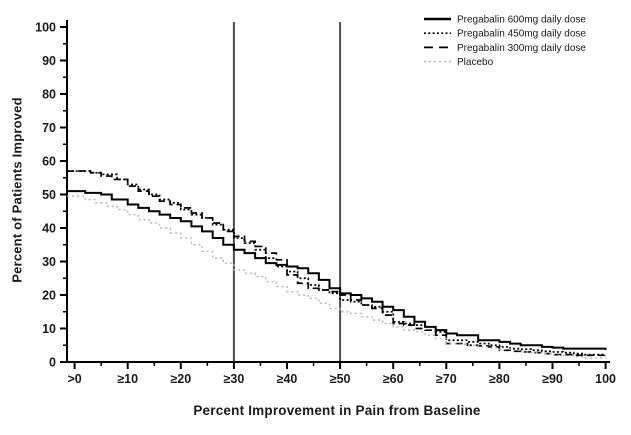  Describe the element at coordinates (446, 379) in the screenshot. I see `x-tick-label: ≥70` at that location.